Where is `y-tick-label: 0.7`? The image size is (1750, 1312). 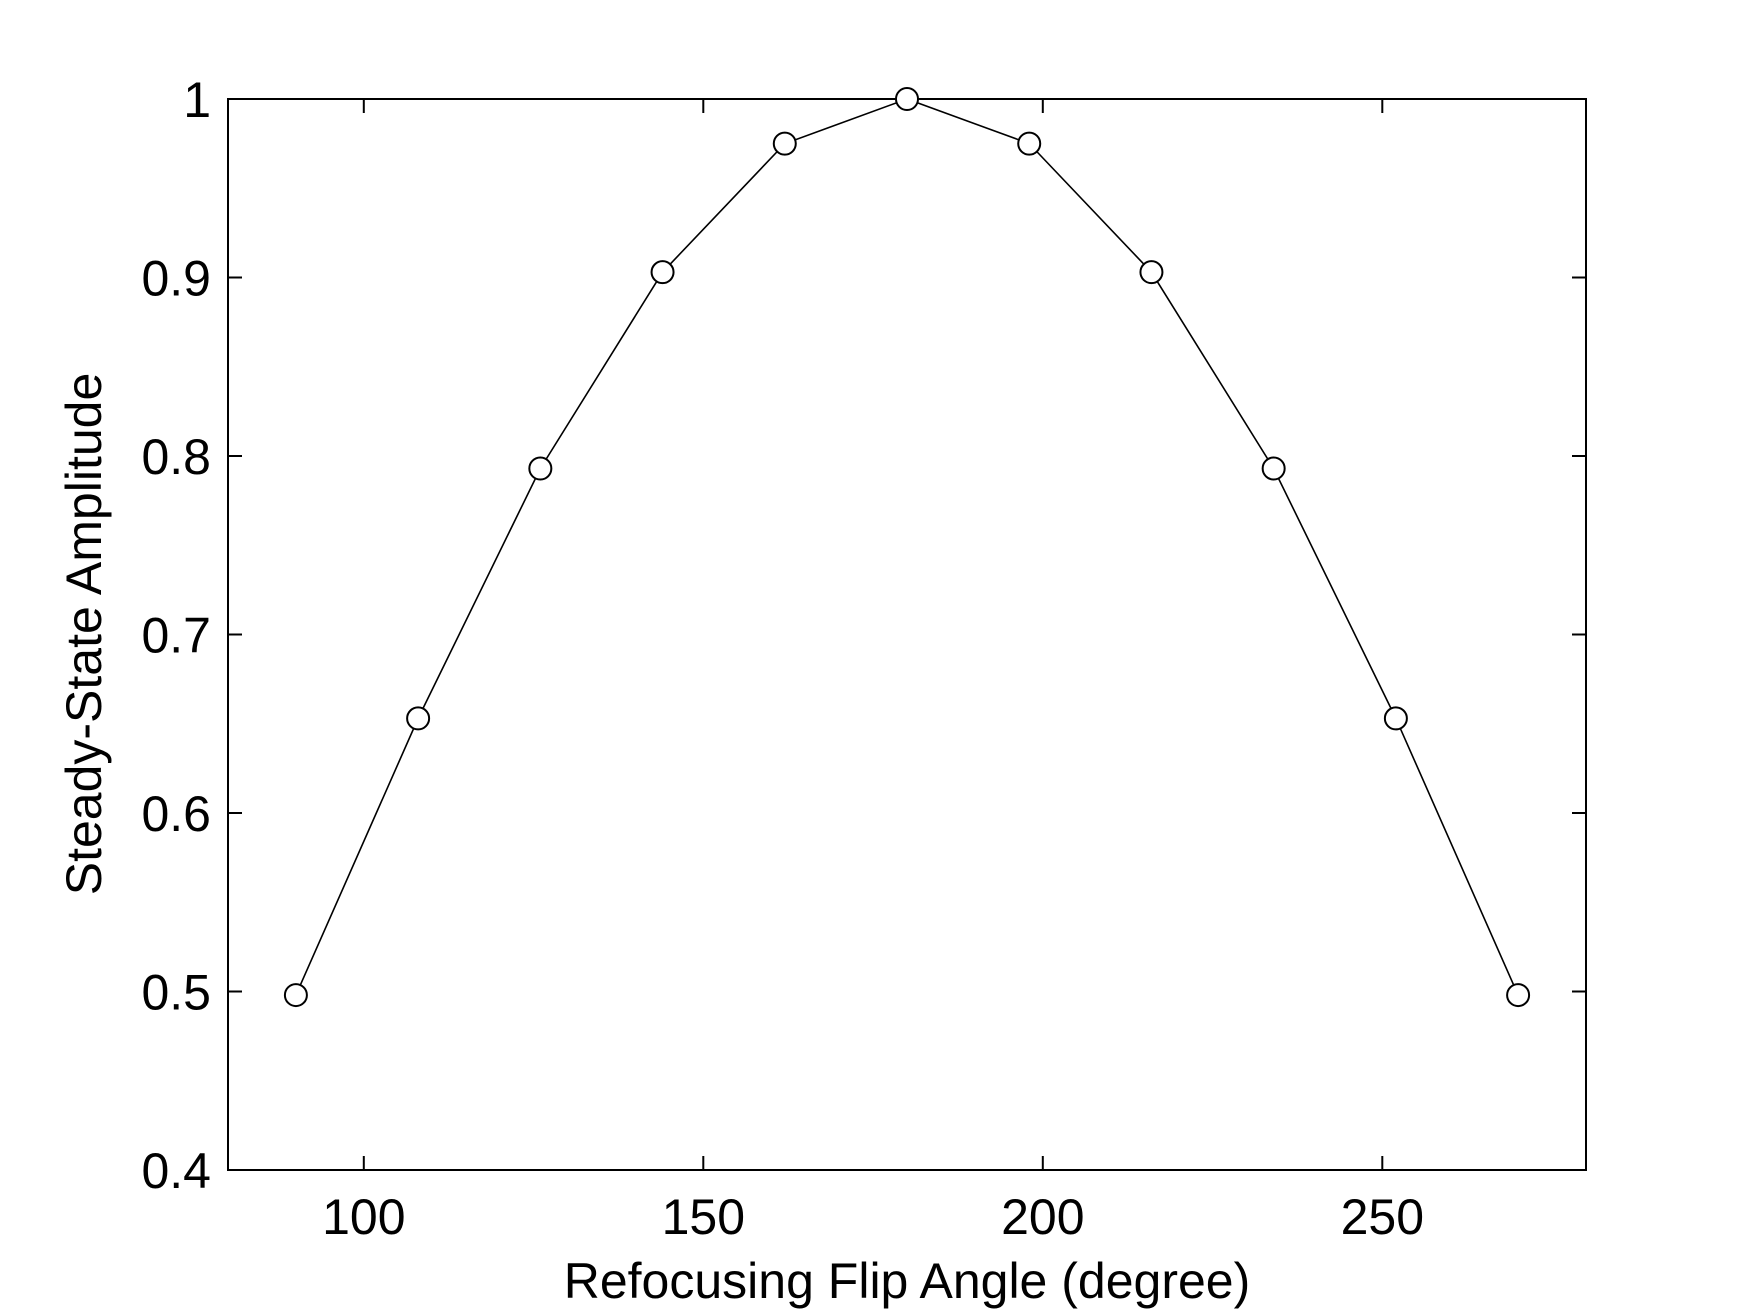 y-tick-label: 0.7 is located at coordinates (176, 636).